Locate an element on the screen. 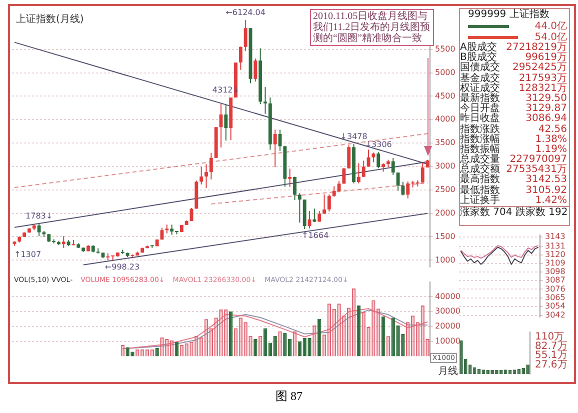 This screenshot has width=578, height=413. text: 指数振幅 1.19% is located at coordinates (513, 149).